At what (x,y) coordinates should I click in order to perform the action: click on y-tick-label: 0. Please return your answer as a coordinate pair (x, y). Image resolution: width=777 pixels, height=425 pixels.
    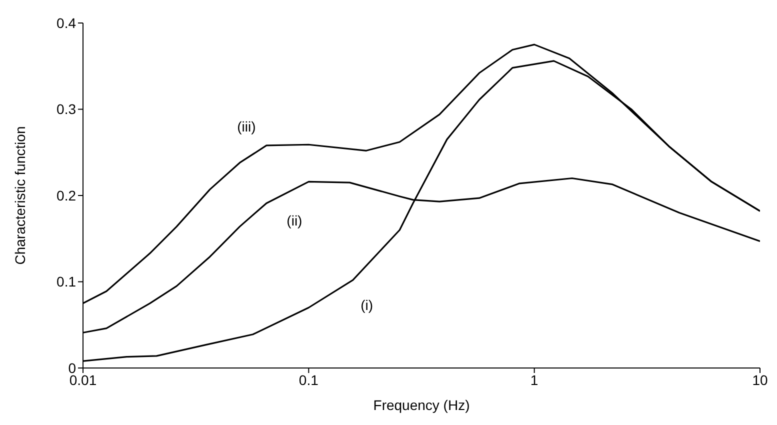
    Looking at the image, I should click on (72, 368).